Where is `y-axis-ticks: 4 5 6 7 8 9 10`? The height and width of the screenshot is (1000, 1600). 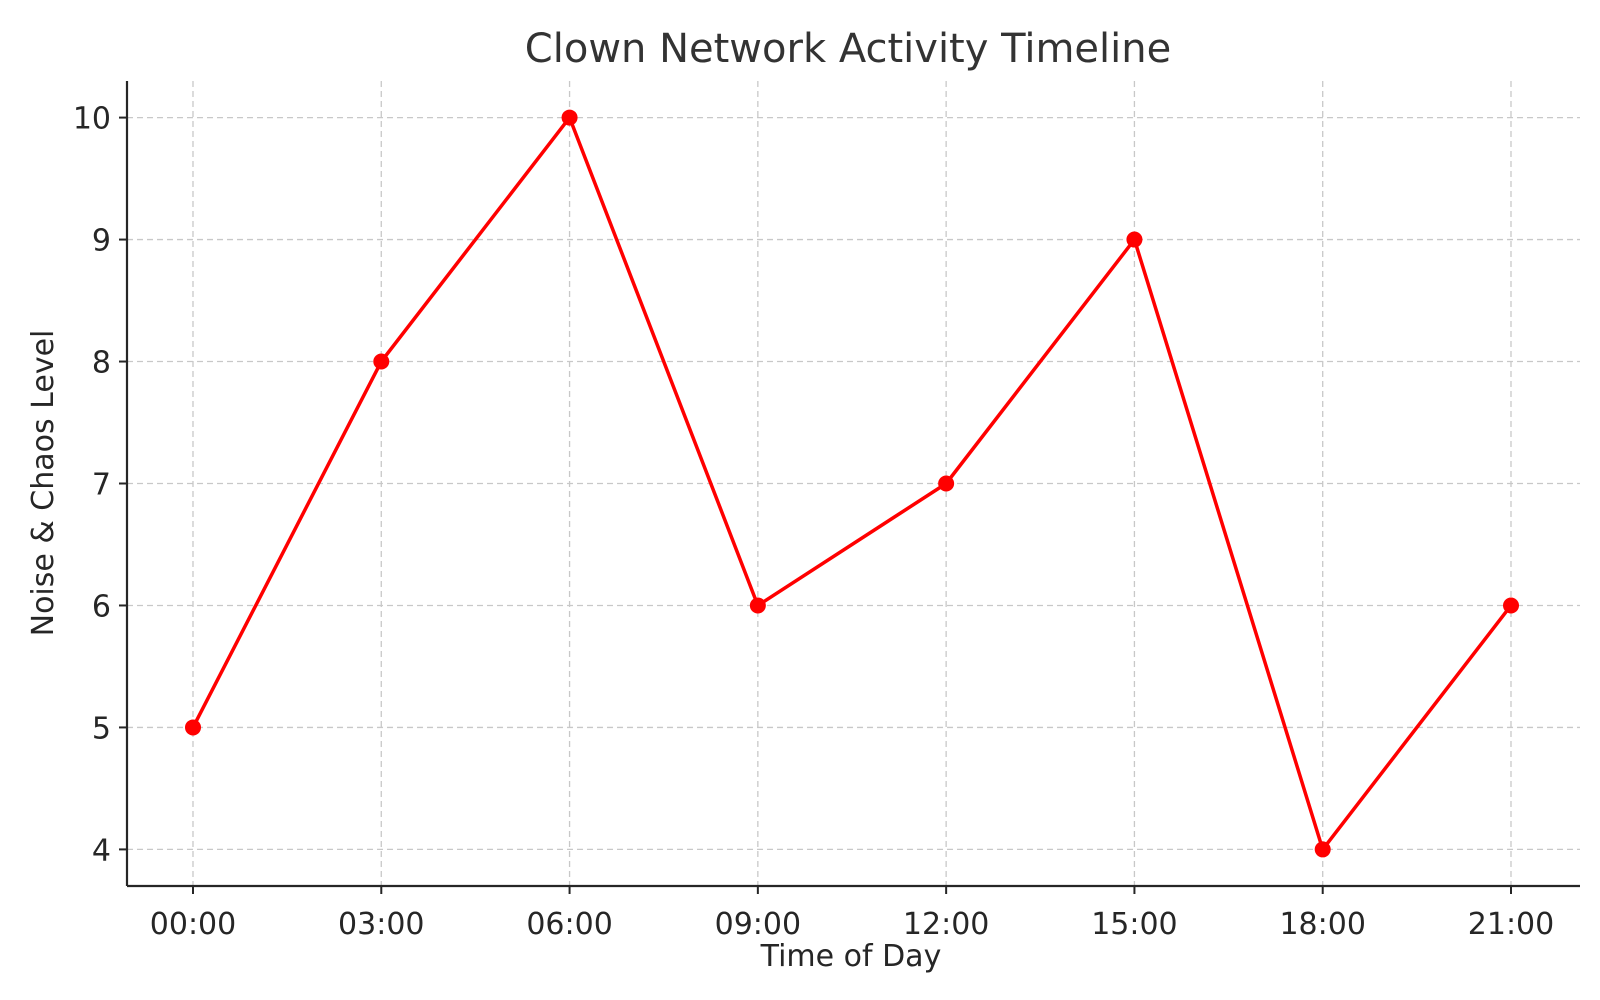
y-axis-ticks: 4 5 6 7 8 9 10 is located at coordinates (100, 485).